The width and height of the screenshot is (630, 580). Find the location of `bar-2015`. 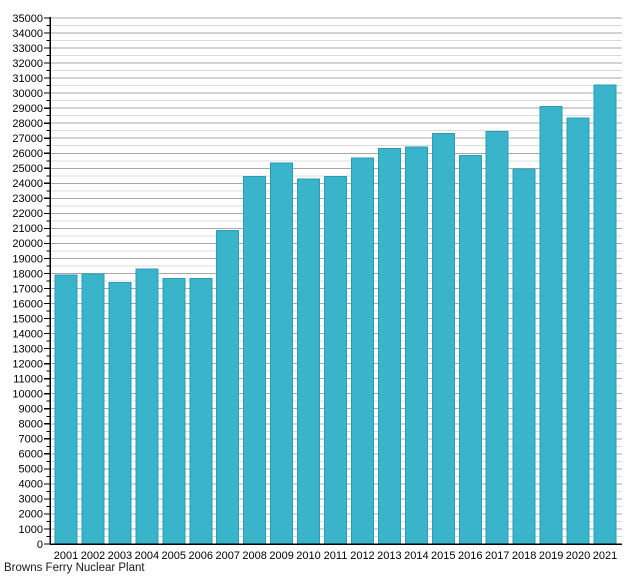

bar-2015 is located at coordinates (443, 339).